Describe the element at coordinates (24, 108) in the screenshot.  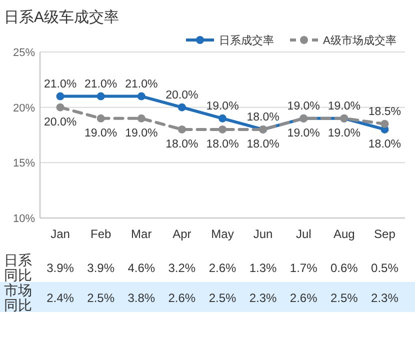
I see `y-tick-label: 20%` at that location.